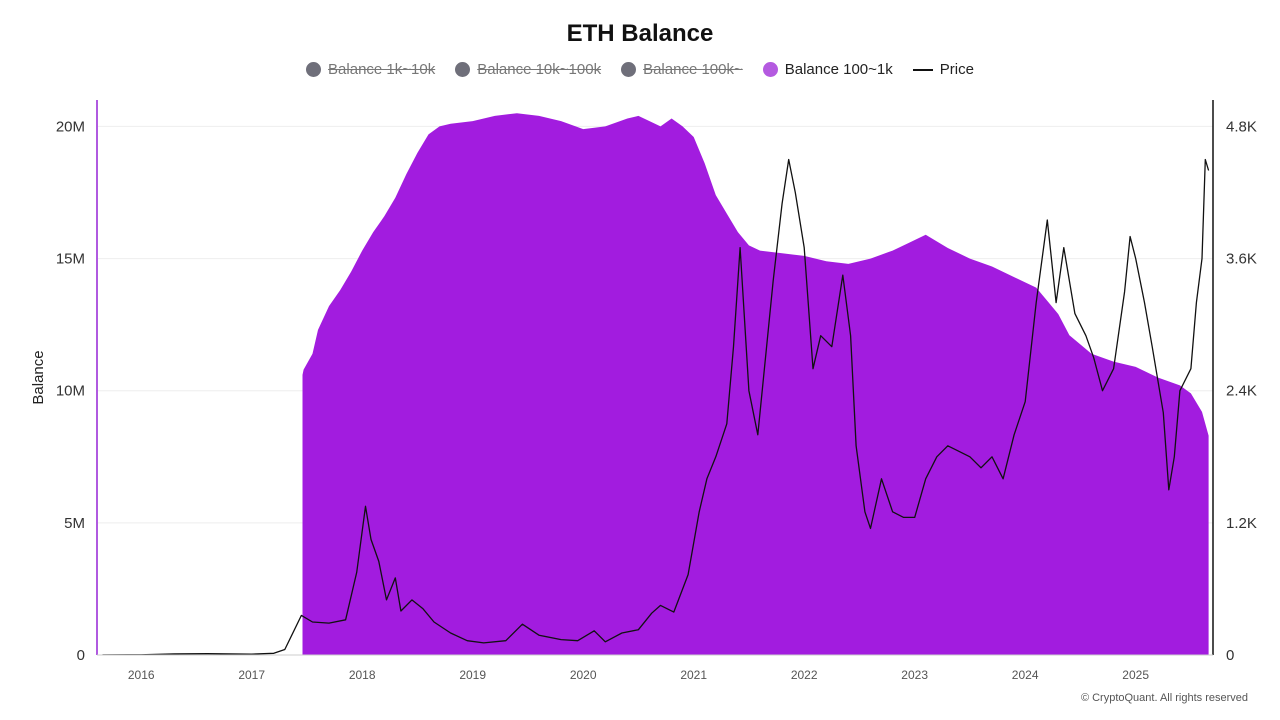 The width and height of the screenshot is (1280, 720). I want to click on legend-item-balance-100k: Balance 100k~, so click(682, 69).